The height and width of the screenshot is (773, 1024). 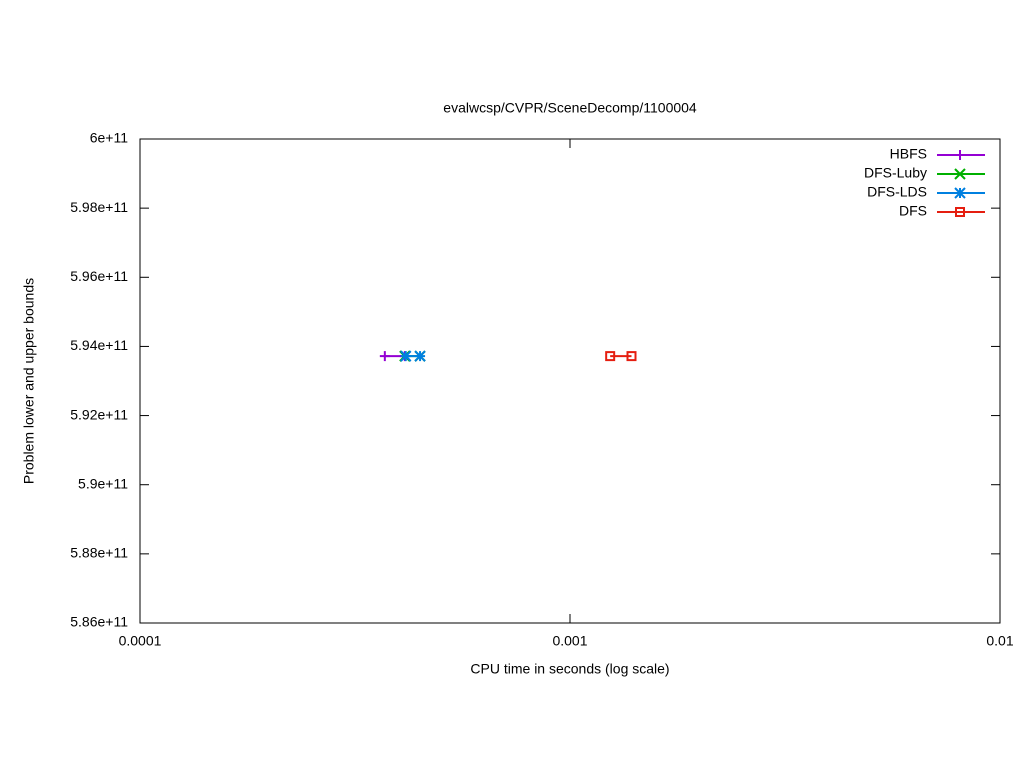 What do you see at coordinates (569, 641) in the screenshot?
I see `x-tick-label: 0.001` at bounding box center [569, 641].